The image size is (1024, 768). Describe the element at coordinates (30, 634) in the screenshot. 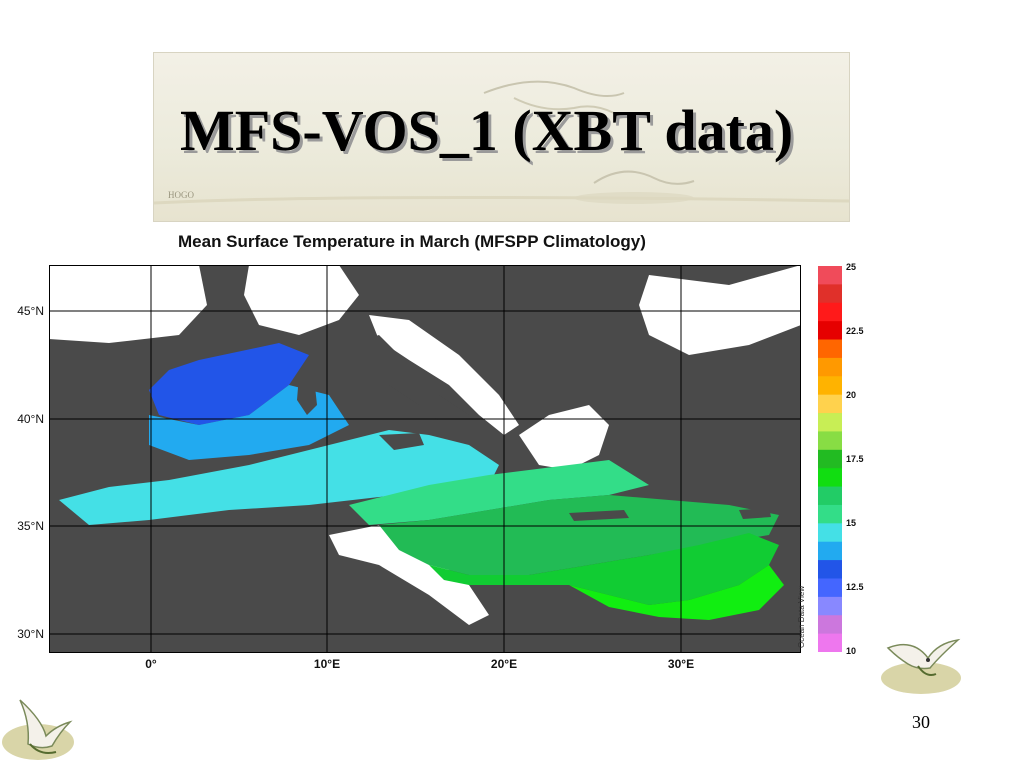

I see `lat-label-30n: 30°N` at that location.